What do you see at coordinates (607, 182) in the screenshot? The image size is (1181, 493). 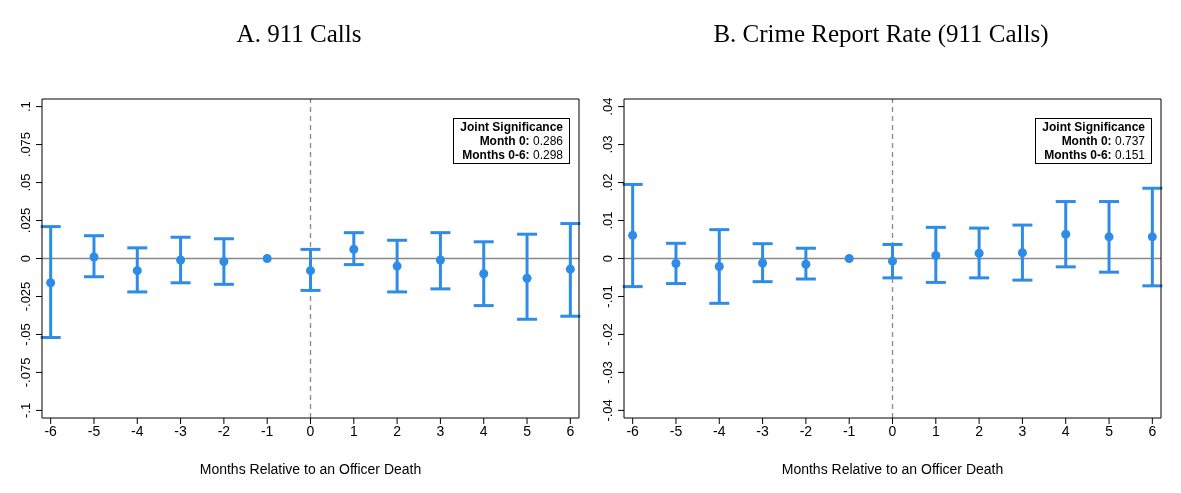 I see `y-tick-label: .02` at bounding box center [607, 182].